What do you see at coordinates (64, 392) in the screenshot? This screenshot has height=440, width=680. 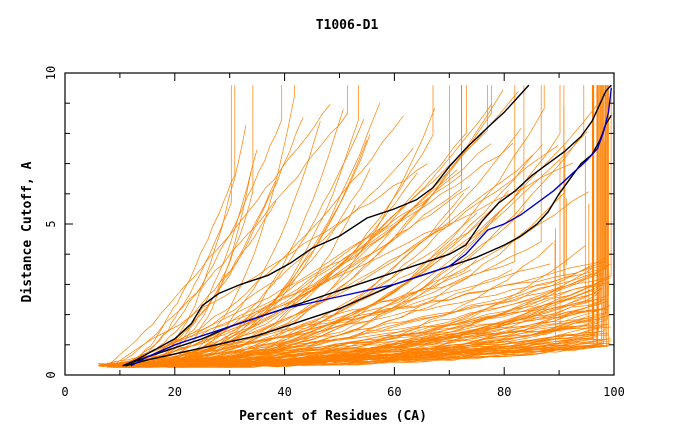 I see `x-tick-label: 0` at bounding box center [64, 392].